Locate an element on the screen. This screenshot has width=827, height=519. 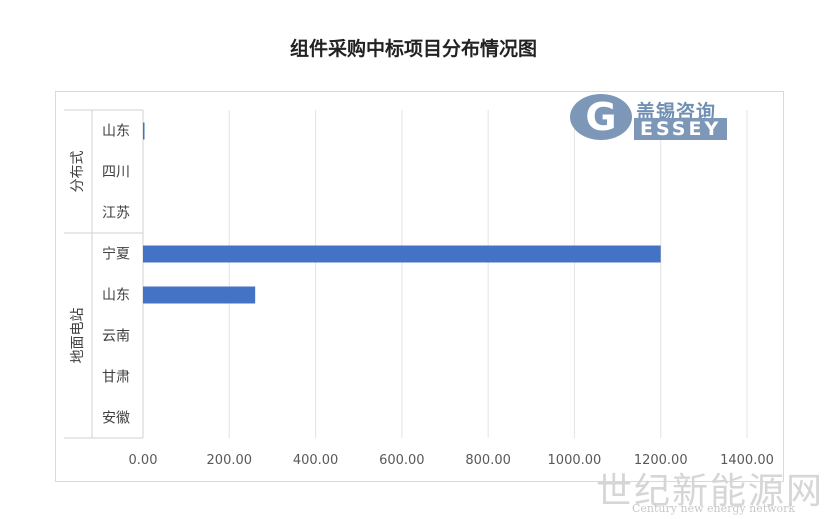
category-label: 宁夏 is located at coordinates (116, 254).